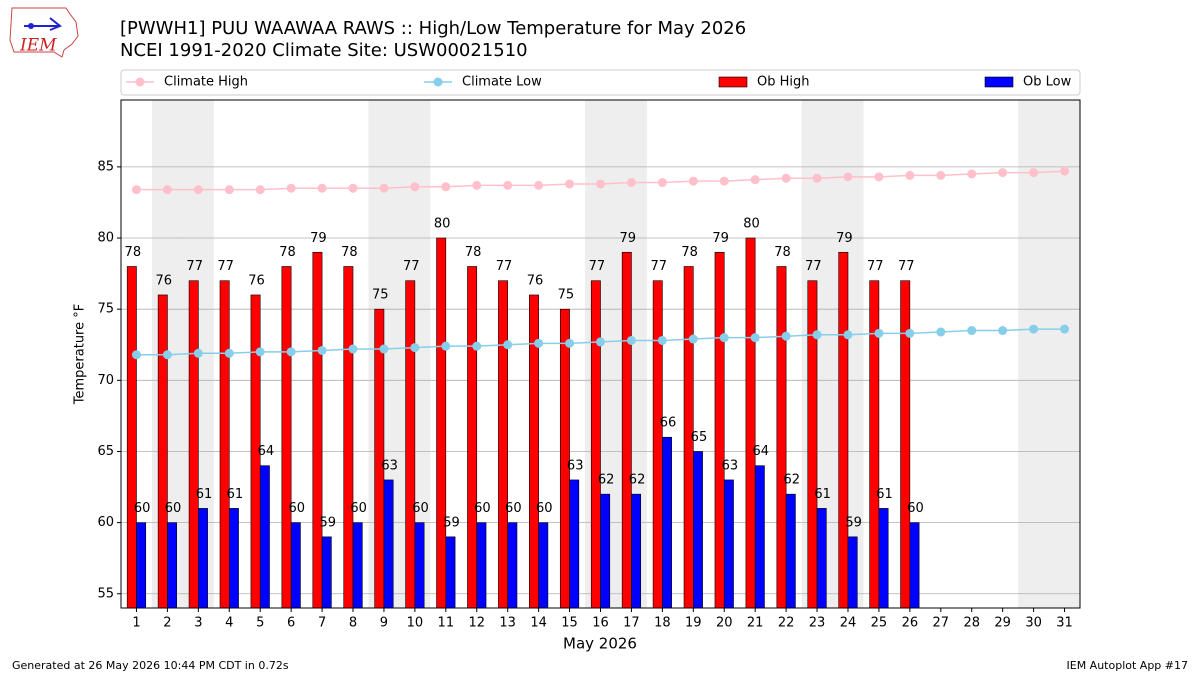 Image resolution: width=1200 pixels, height=675 pixels. What do you see at coordinates (724, 623) in the screenshot?
I see `x-tick-label: 20` at bounding box center [724, 623].